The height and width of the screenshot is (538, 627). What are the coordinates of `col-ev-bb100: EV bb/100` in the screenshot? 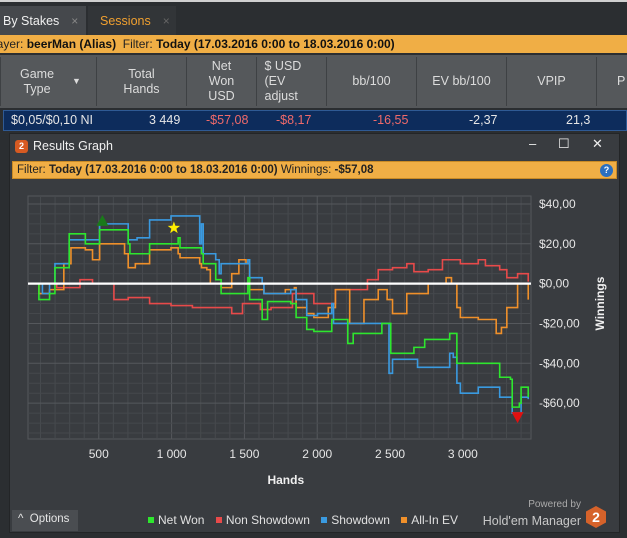 It's located at (462, 81).